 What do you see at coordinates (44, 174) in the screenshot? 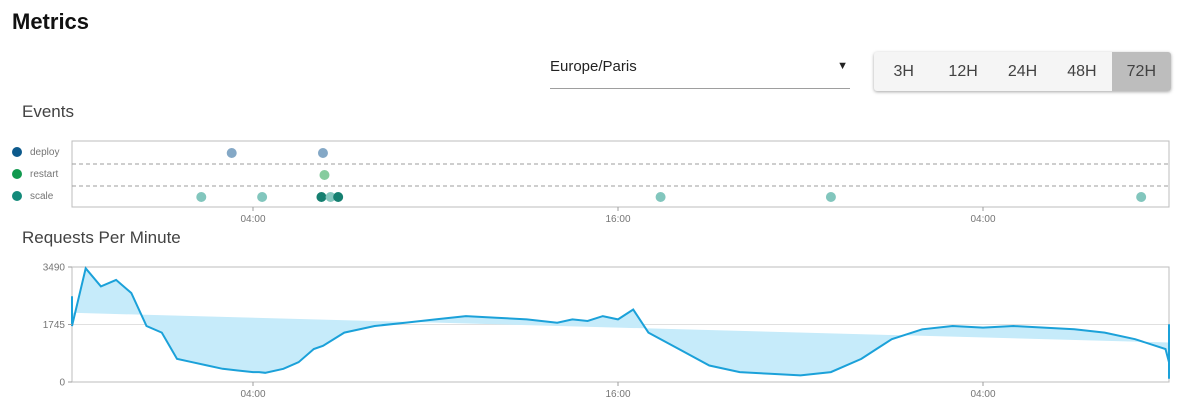
I see `legend-restart-label: restart` at bounding box center [44, 174].